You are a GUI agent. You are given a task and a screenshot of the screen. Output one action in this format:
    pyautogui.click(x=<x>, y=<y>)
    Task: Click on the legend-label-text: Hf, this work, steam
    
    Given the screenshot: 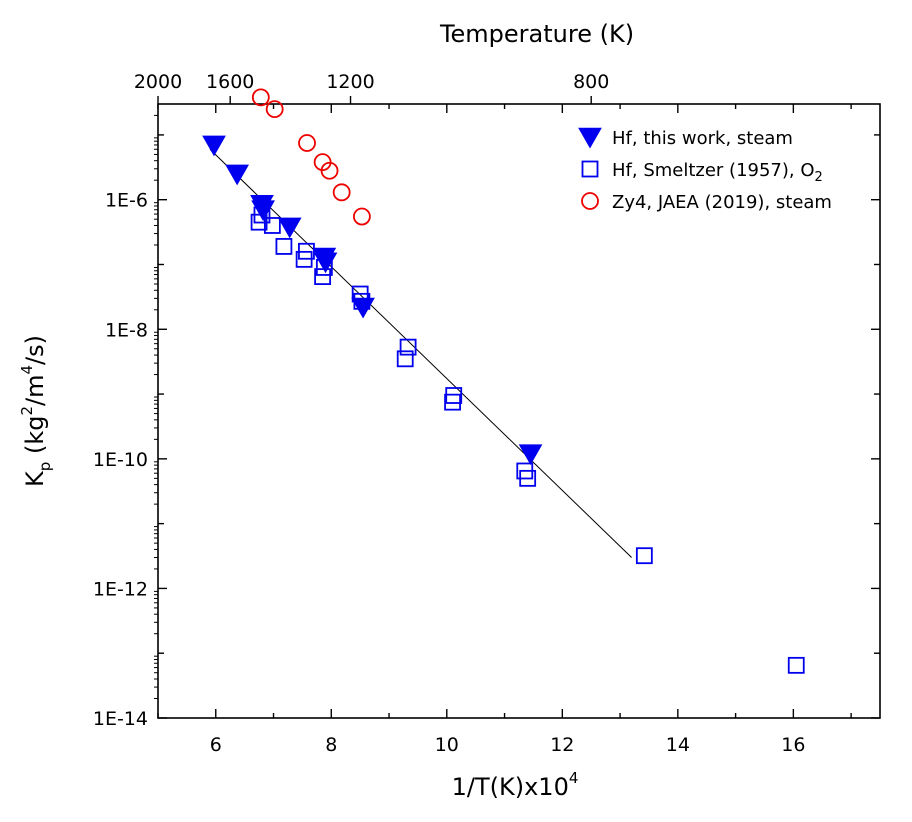 What is the action you would take?
    pyautogui.click(x=702, y=138)
    